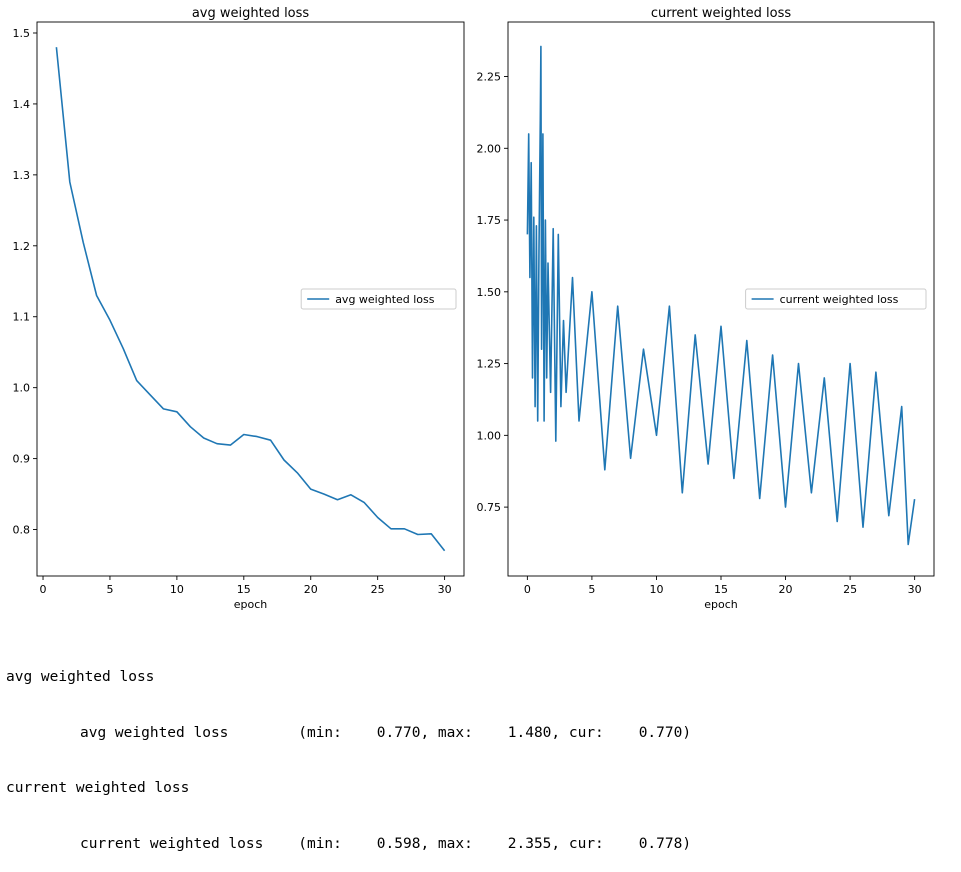 The height and width of the screenshot is (872, 961). Describe the element at coordinates (721, 13) in the screenshot. I see `chart-title: current weighted loss` at that location.